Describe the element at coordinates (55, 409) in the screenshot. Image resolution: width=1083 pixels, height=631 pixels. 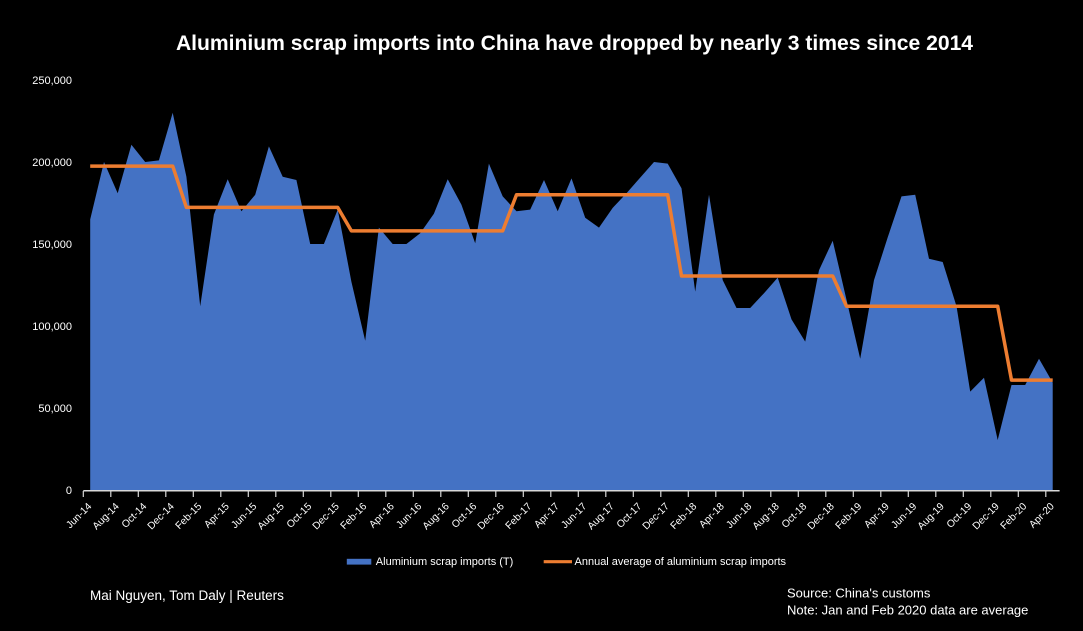
I see `svg-text: 50,000` at that location.